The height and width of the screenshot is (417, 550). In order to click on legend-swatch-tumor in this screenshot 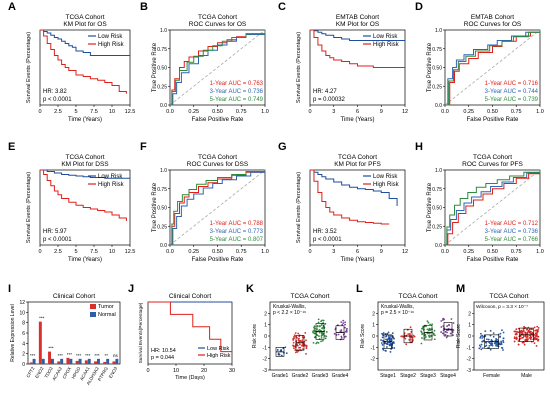, I will do `click(93, 306)`.